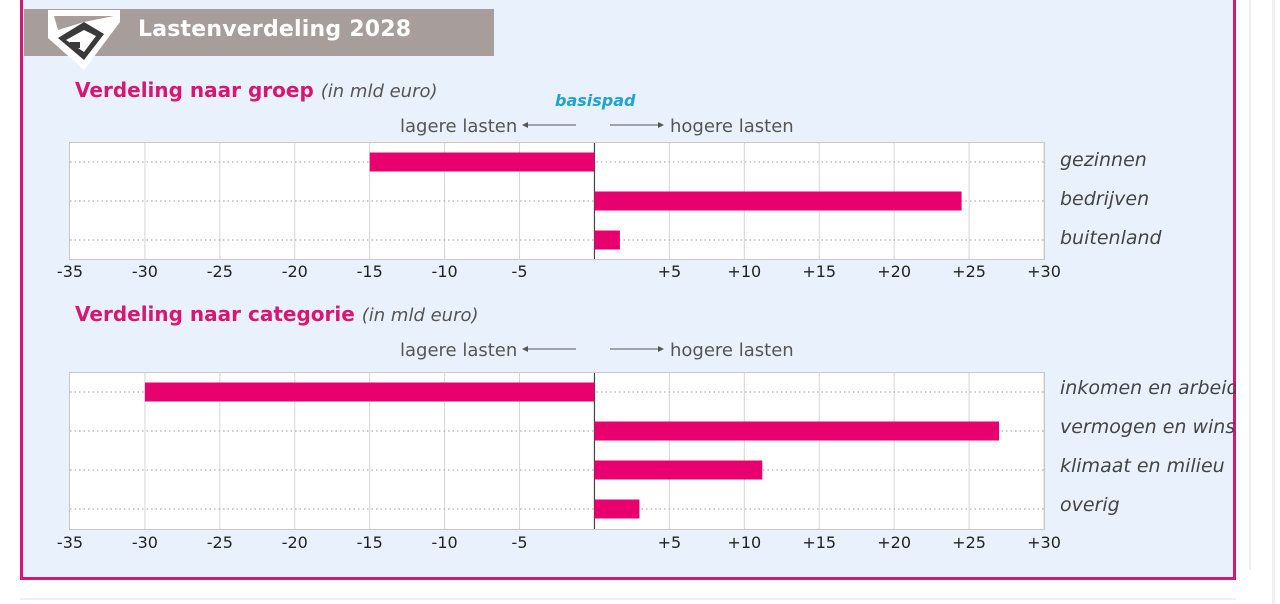  I want to click on plot-area, so click(557, 201).